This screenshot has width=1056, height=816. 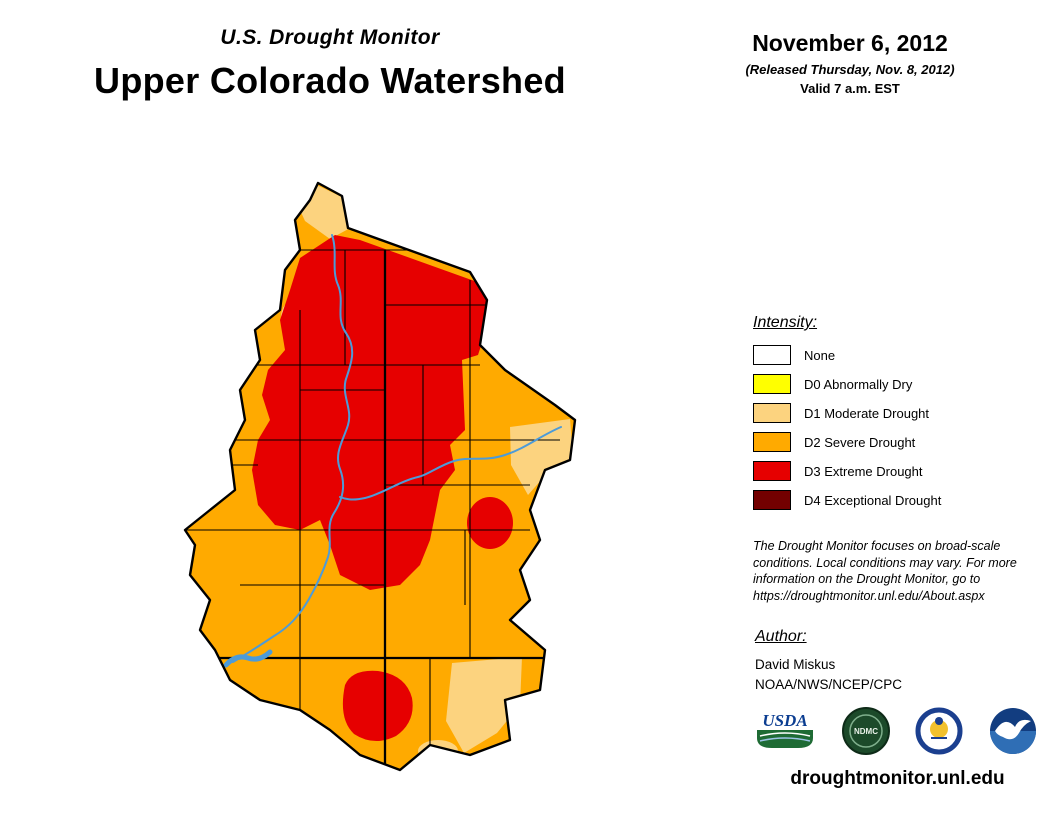 What do you see at coordinates (330, 80) in the screenshot?
I see `page-title: Upper Colorado Watershed` at bounding box center [330, 80].